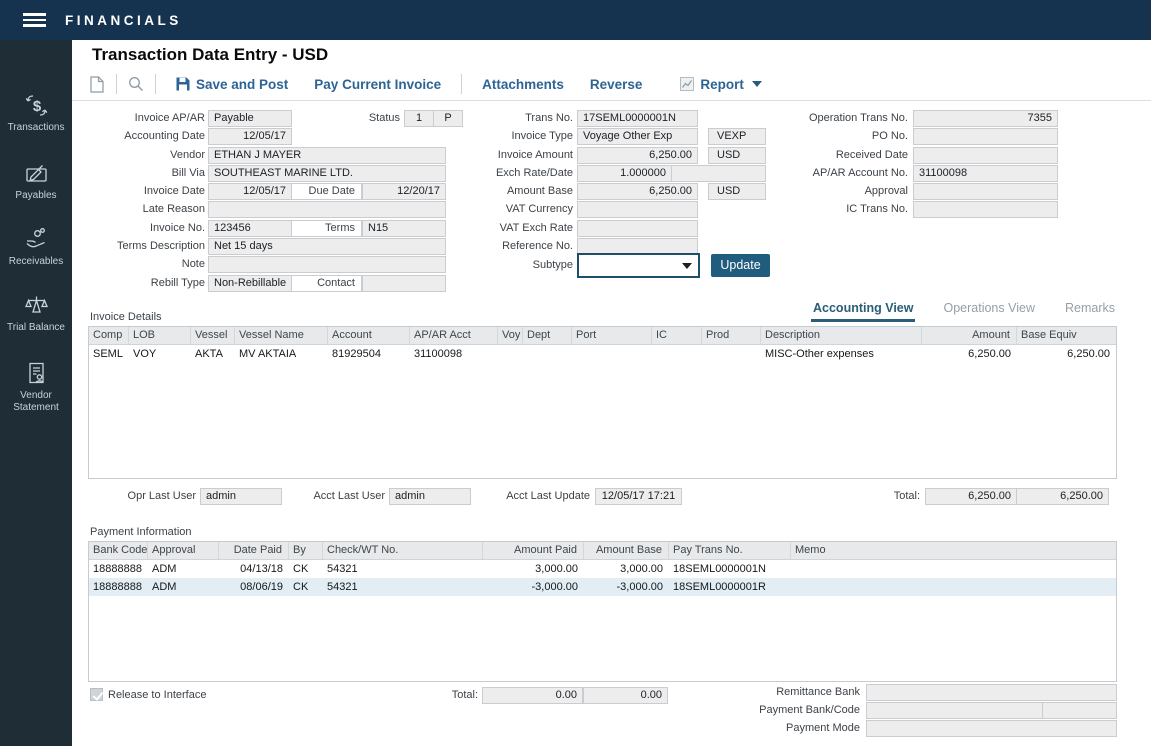 This screenshot has height=746, width=1151. I want to click on bill-via-field: SOUTHEAST MARINE LTD., so click(327, 173).